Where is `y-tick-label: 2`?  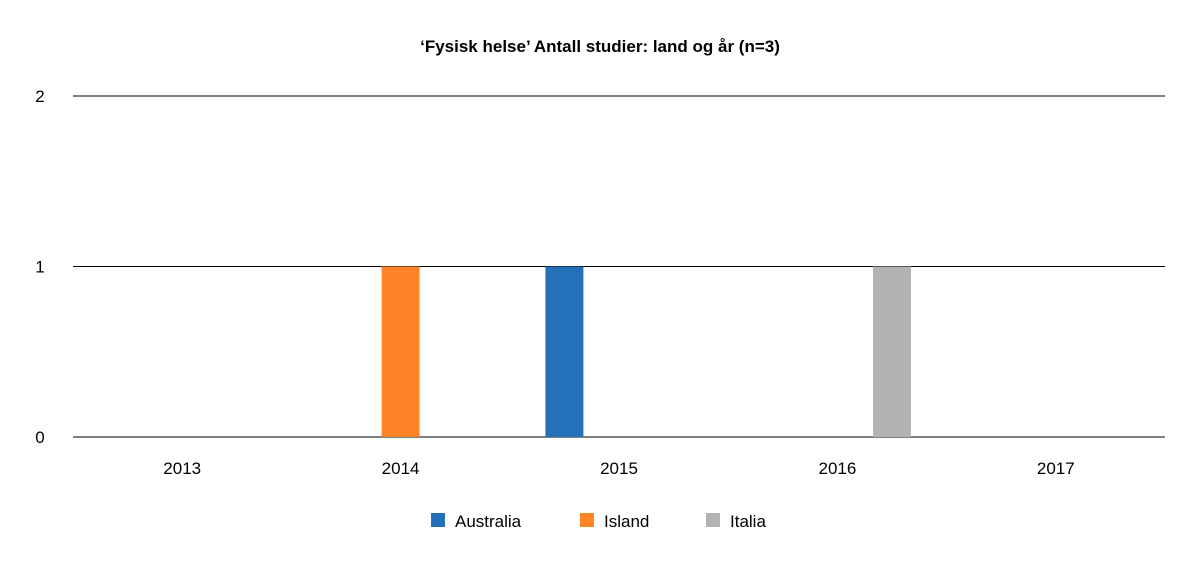 y-tick-label: 2 is located at coordinates (39, 96).